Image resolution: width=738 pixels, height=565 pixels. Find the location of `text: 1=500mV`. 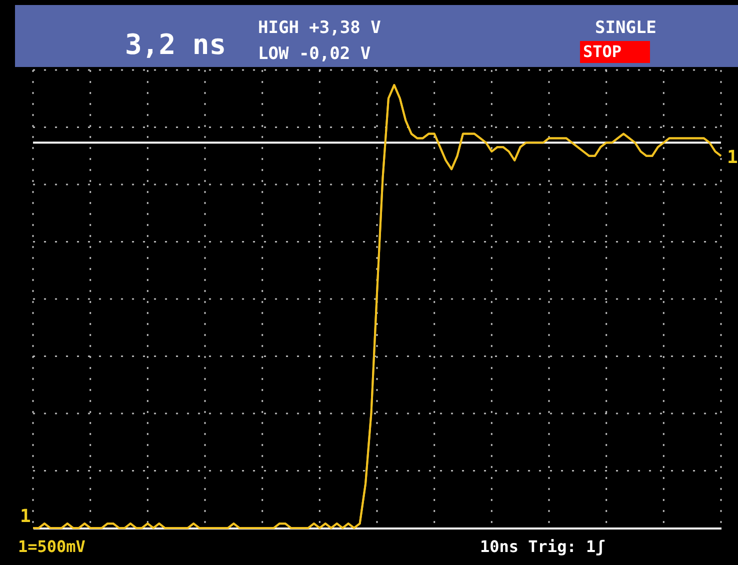

text: 1=500mV is located at coordinates (52, 546).